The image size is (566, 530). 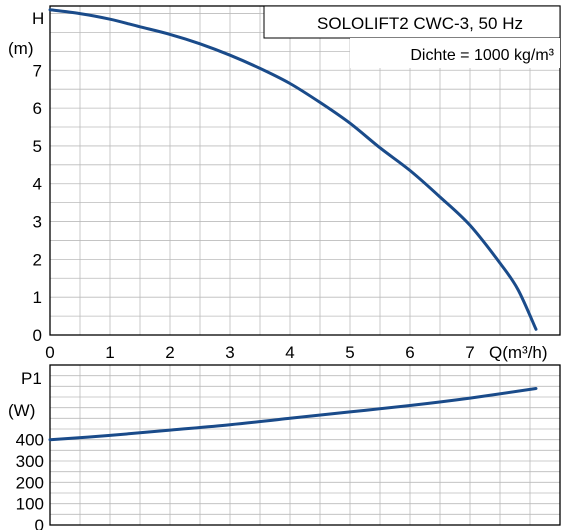 I want to click on p1-y-tick-label: 300, so click(x=30, y=461).